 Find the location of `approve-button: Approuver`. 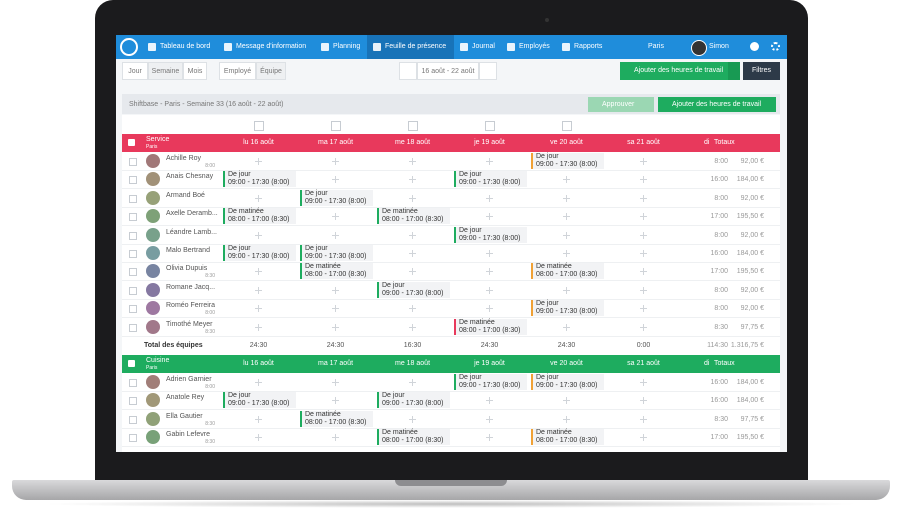

approve-button: Approuver is located at coordinates (621, 104).